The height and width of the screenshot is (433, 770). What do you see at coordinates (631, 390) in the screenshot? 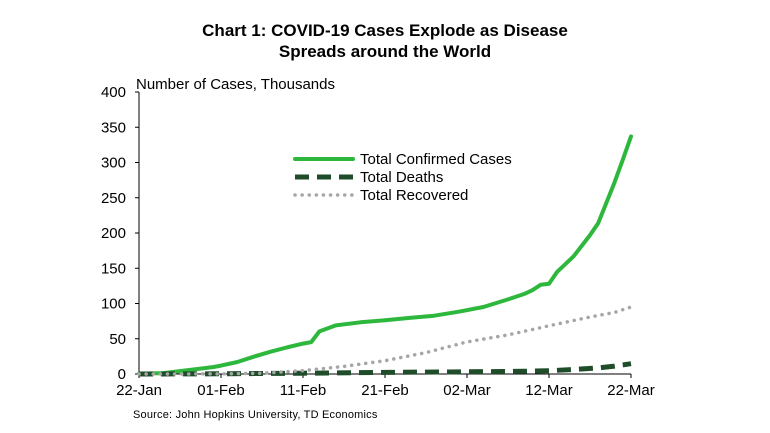
I see `x-tick-label: 22-Mar` at bounding box center [631, 390].